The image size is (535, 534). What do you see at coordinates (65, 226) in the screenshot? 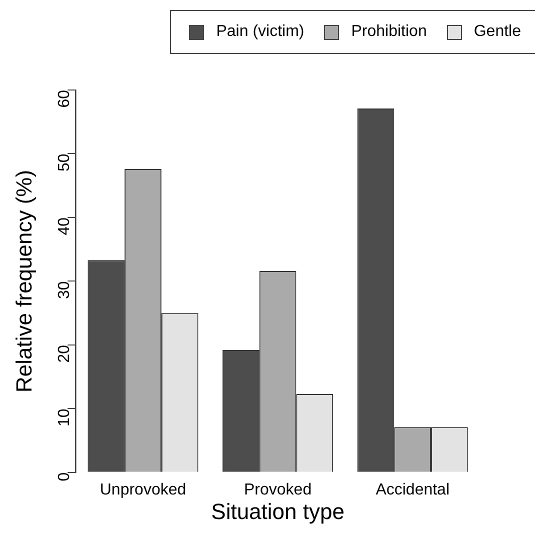
I see `y-tick-label: 40` at bounding box center [65, 226].